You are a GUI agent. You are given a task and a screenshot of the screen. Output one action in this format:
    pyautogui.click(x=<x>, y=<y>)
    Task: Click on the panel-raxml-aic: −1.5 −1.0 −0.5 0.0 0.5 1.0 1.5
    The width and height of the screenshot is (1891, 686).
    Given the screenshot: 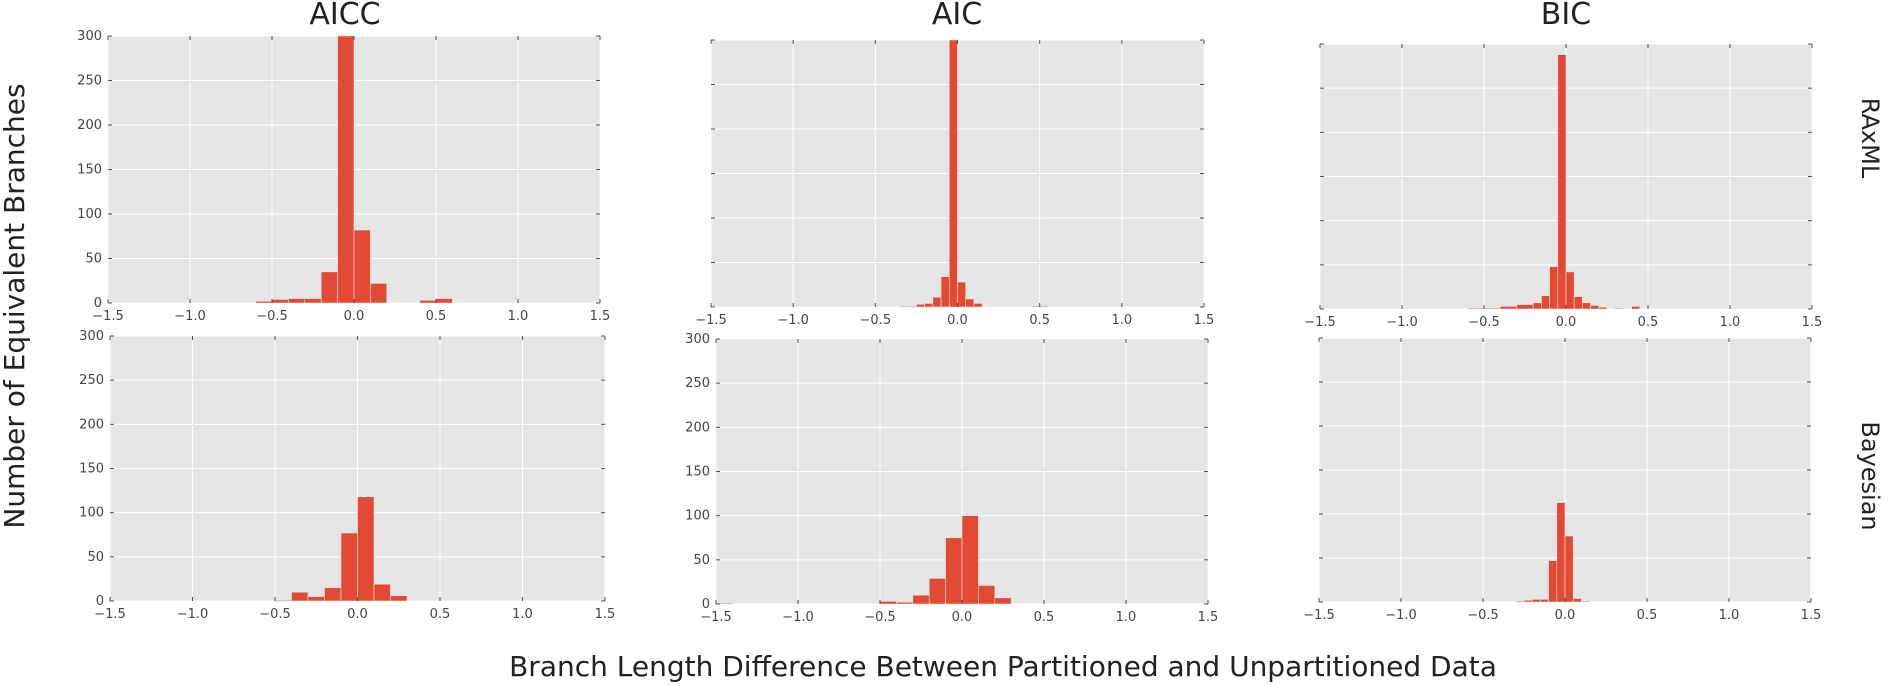 What is the action you would take?
    pyautogui.click(x=955, y=183)
    